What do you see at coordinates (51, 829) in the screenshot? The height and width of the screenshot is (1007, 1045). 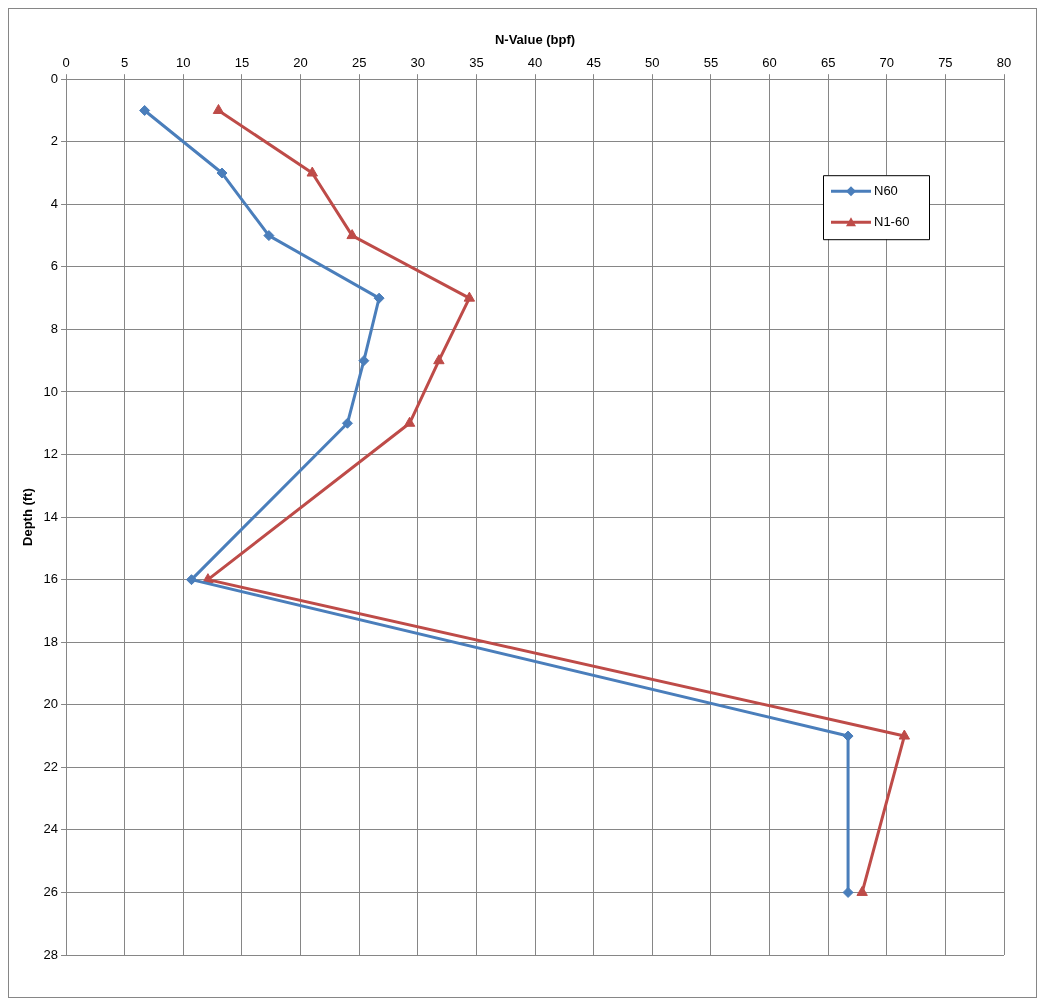 I see `y-tick-label: 24` at bounding box center [51, 829].